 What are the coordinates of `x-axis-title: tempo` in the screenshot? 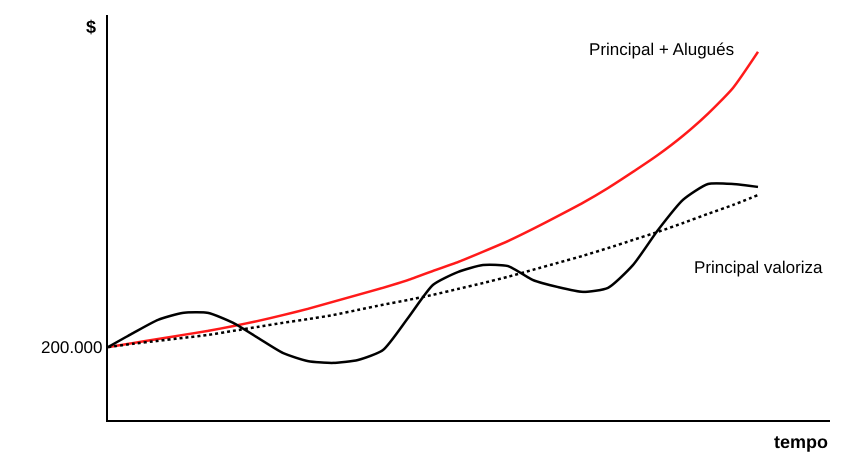 It's located at (801, 442).